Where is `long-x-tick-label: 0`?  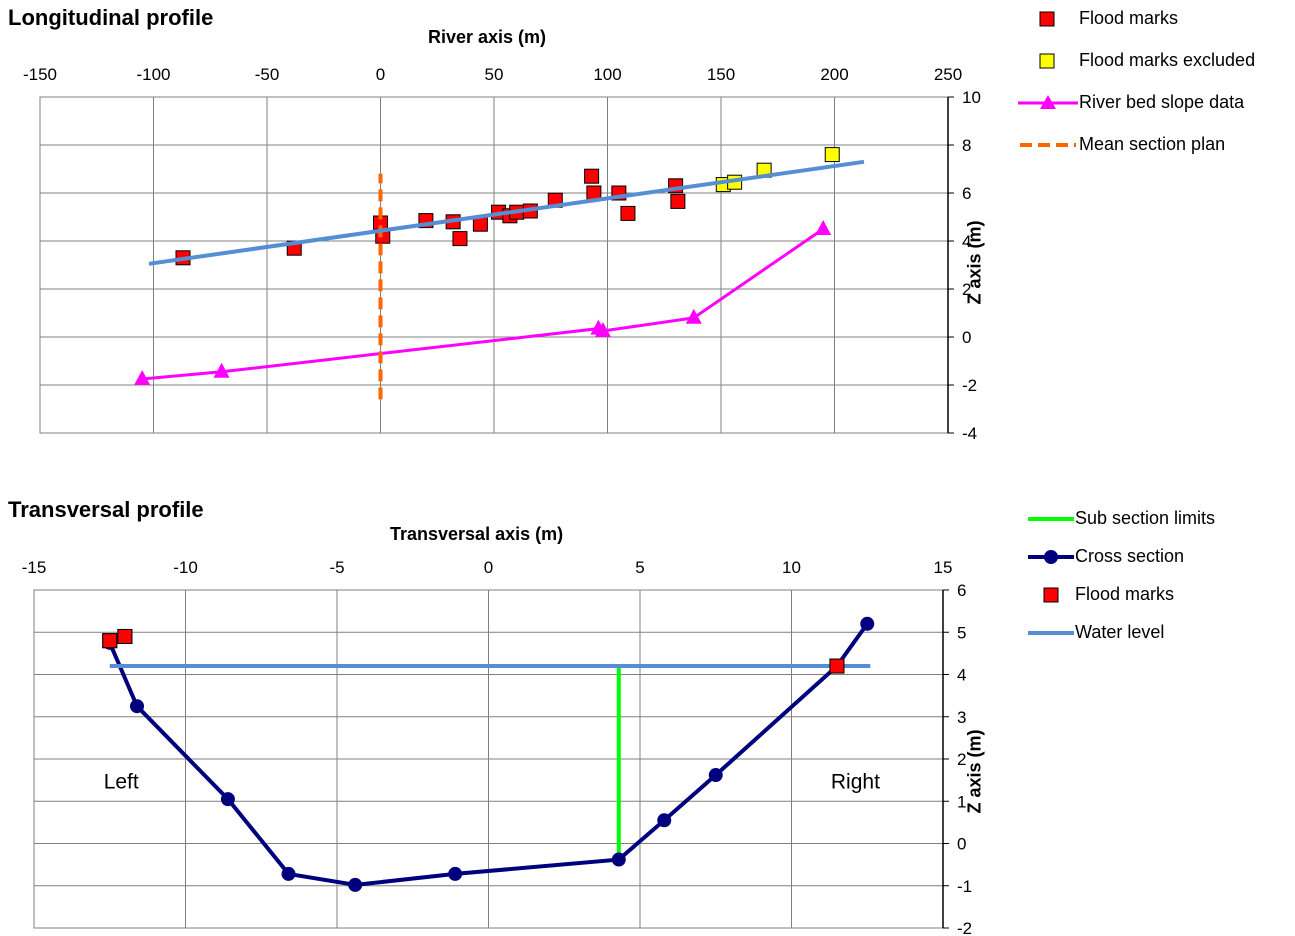
long-x-tick-label: 0 is located at coordinates (380, 74).